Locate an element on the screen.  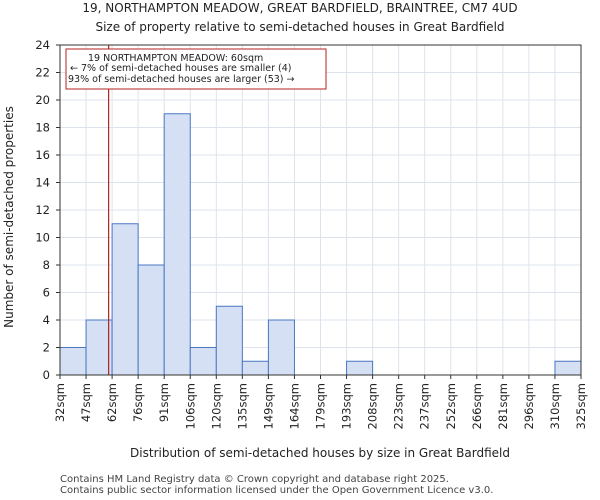
bar-193sqm is located at coordinates (360, 368).